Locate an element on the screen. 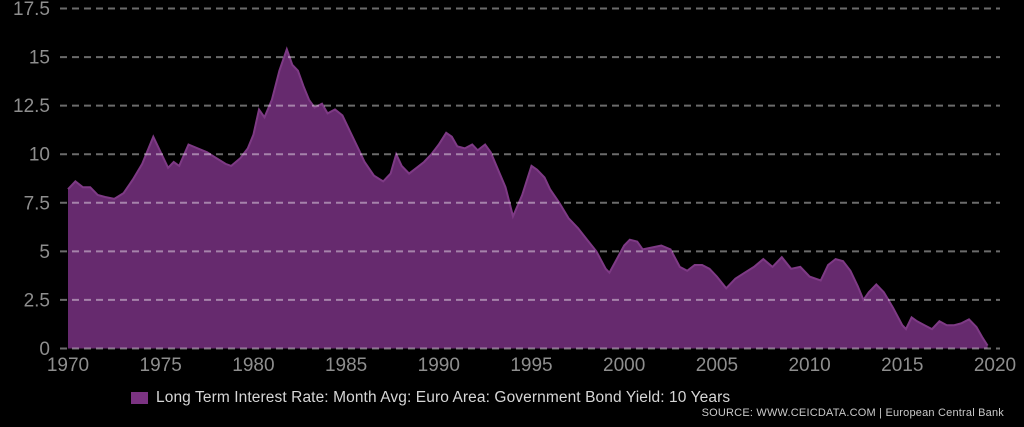  y-tick-label: 15 is located at coordinates (39, 58).